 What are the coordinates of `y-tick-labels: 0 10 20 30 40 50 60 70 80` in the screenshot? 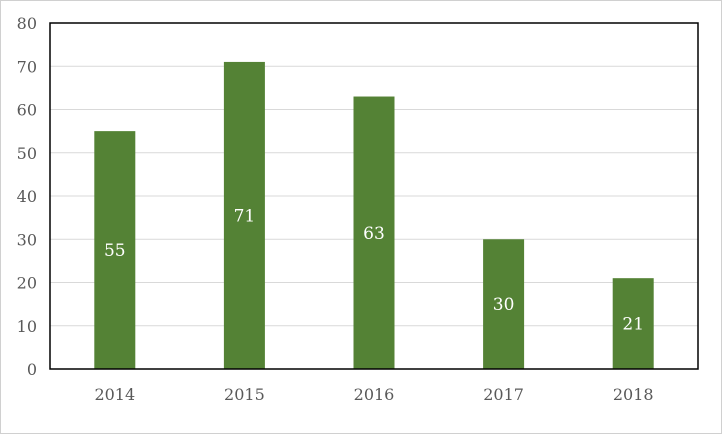 It's located at (27, 196).